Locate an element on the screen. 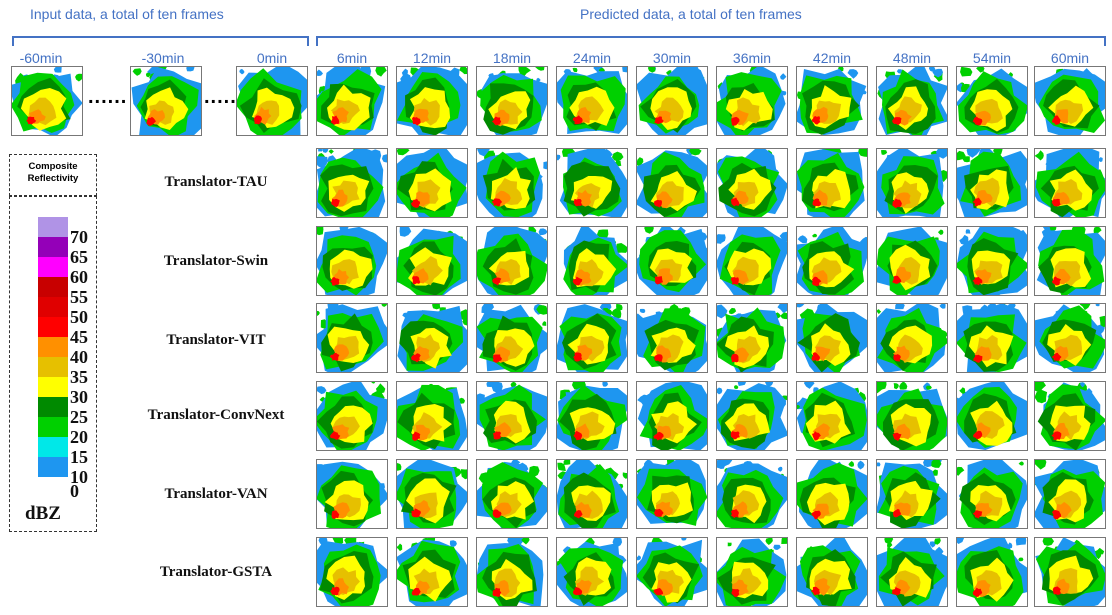 This screenshot has width=1112, height=615. color-scale-label: 40 is located at coordinates (79, 357).